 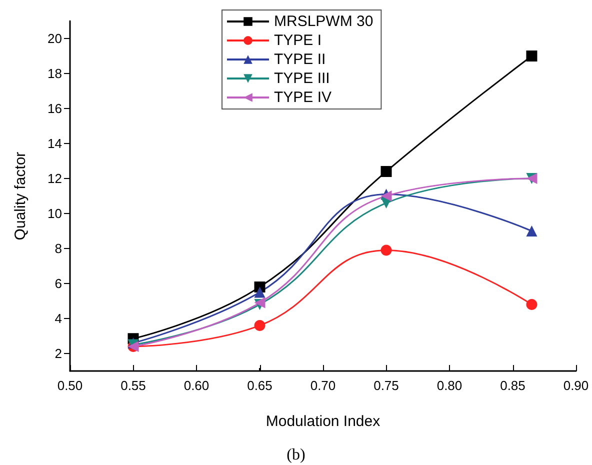 I want to click on x-tick-label: 0.90, so click(x=576, y=385).